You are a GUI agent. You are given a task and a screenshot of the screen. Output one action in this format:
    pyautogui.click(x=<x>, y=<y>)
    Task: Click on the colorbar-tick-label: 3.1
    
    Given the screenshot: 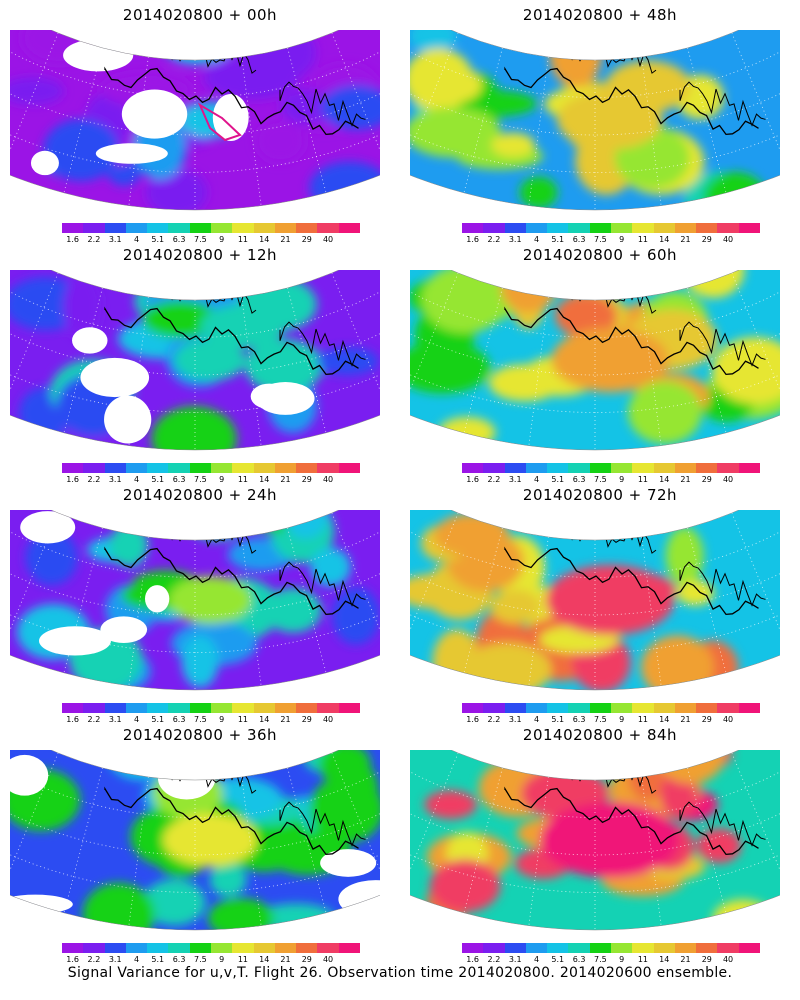 What is the action you would take?
    pyautogui.click(x=115, y=479)
    